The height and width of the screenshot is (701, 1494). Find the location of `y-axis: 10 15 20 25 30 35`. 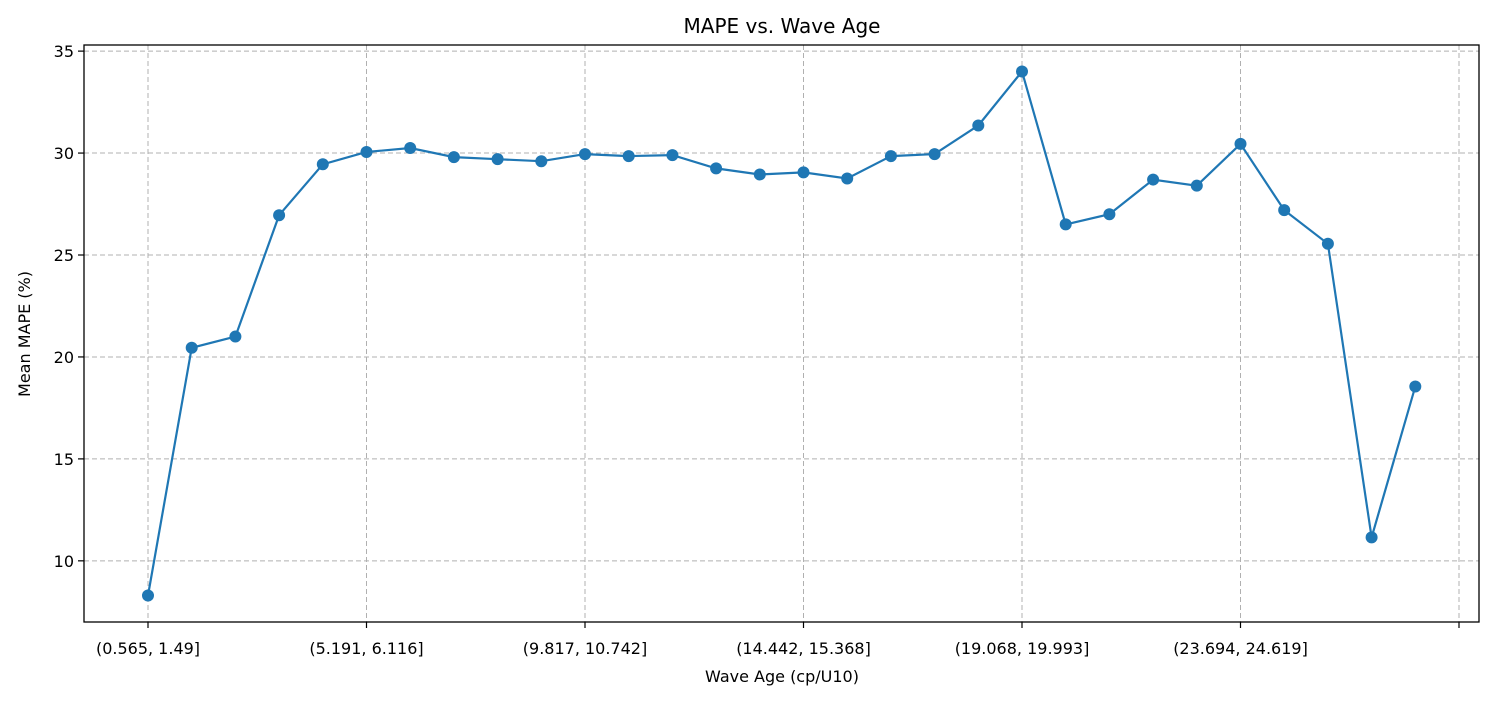

y-axis: 10 15 20 25 30 35 is located at coordinates (69, 306).